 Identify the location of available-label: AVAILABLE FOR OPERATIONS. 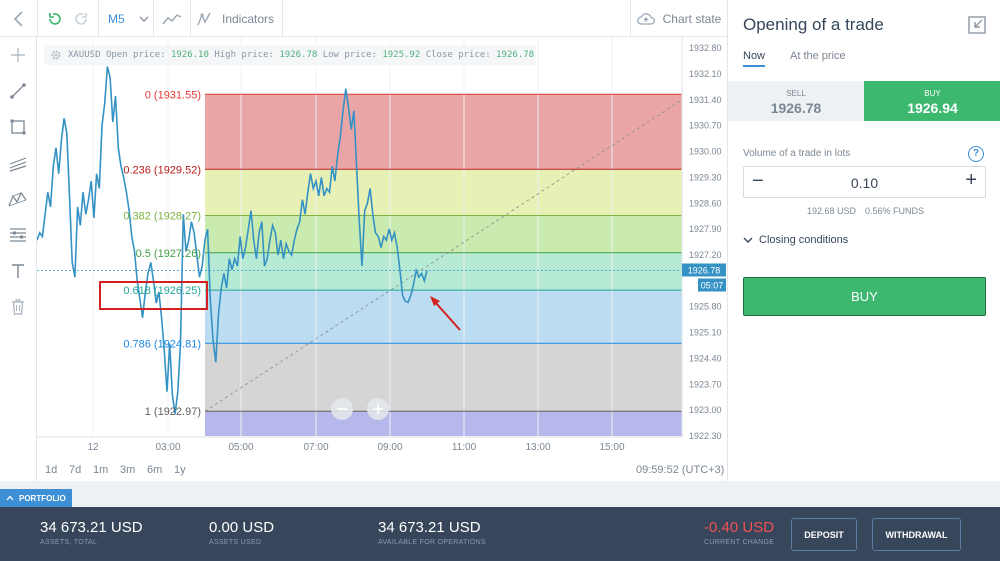
(432, 542).